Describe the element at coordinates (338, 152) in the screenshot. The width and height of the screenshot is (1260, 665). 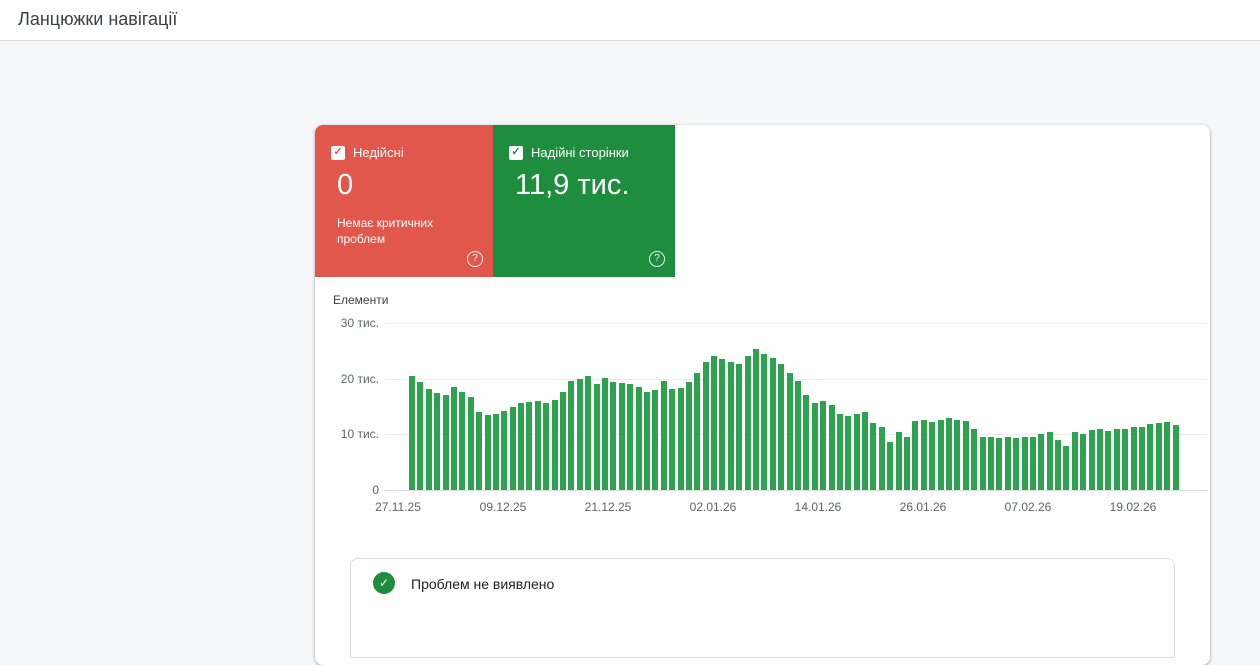
I see `invalid-checkbox: ✓` at that location.